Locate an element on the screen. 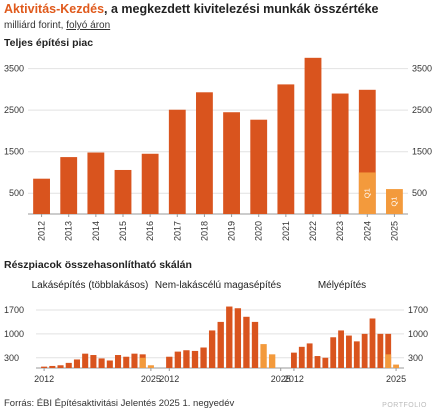 This screenshot has width=433, height=415. panel-title: Lakásépítés (többlakásos) is located at coordinates (90, 285).